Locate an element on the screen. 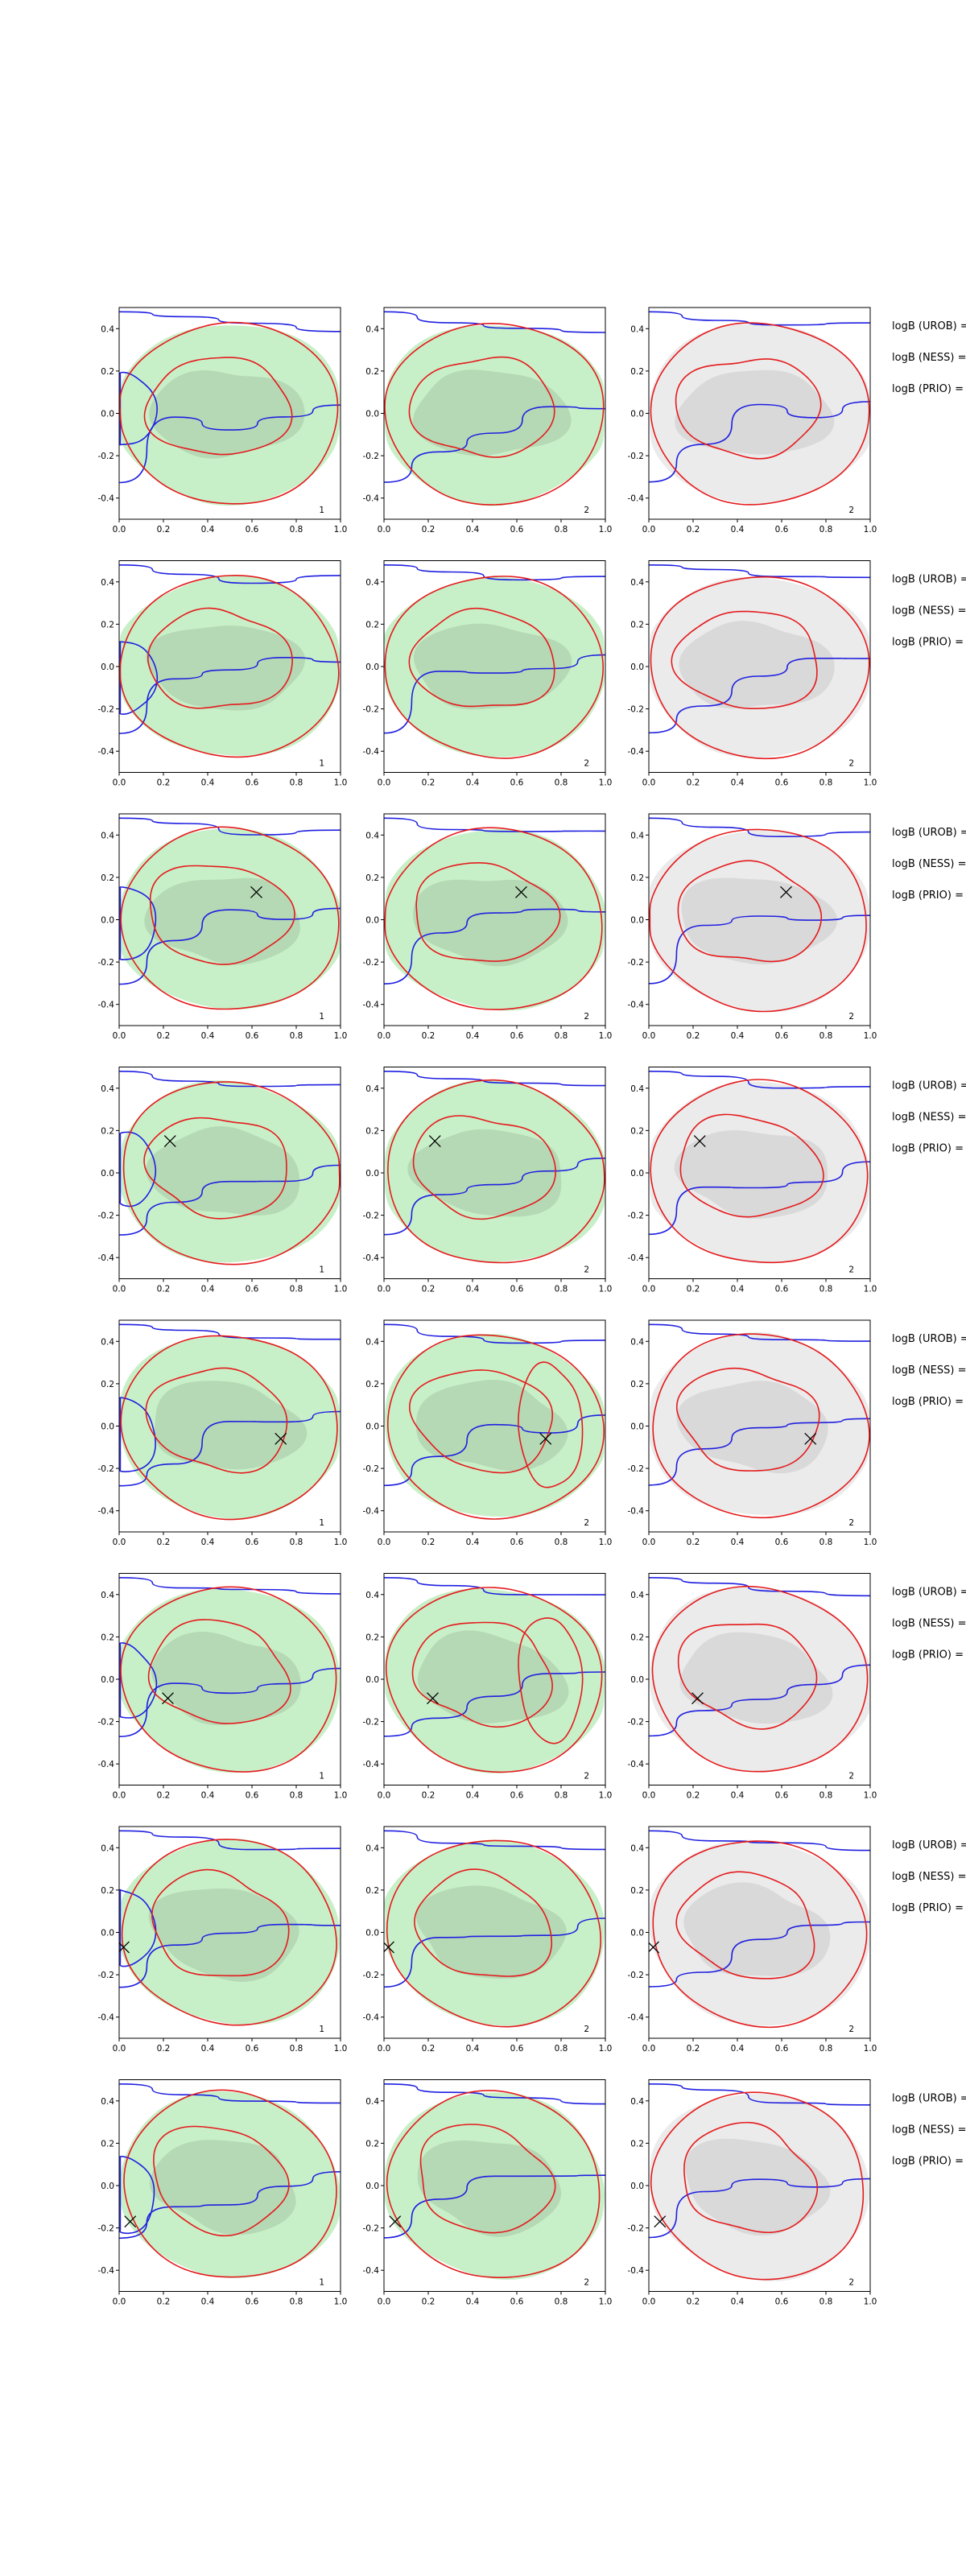 This screenshot has height=2576, width=966. panel-r4-c1: 0.0 0.2 0.4 0.6 0.8 1.0 0.4 0.2 0.0 -0.2 -0.4 1 is located at coordinates (222, 1180).